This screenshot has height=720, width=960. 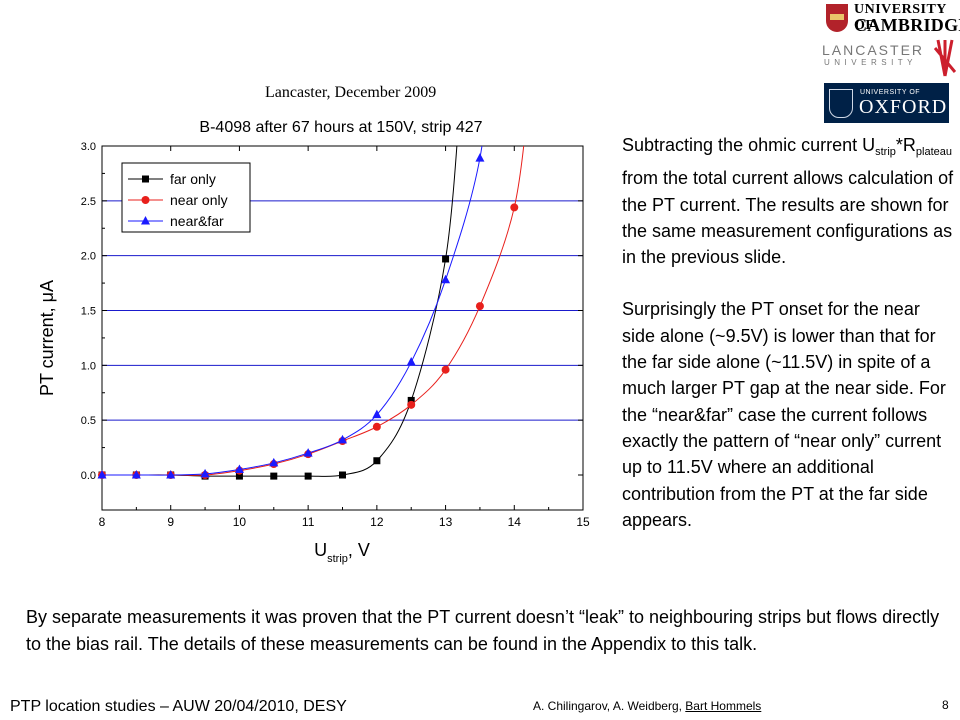 I want to click on cambridge-shield-icon, so click(x=837, y=18).